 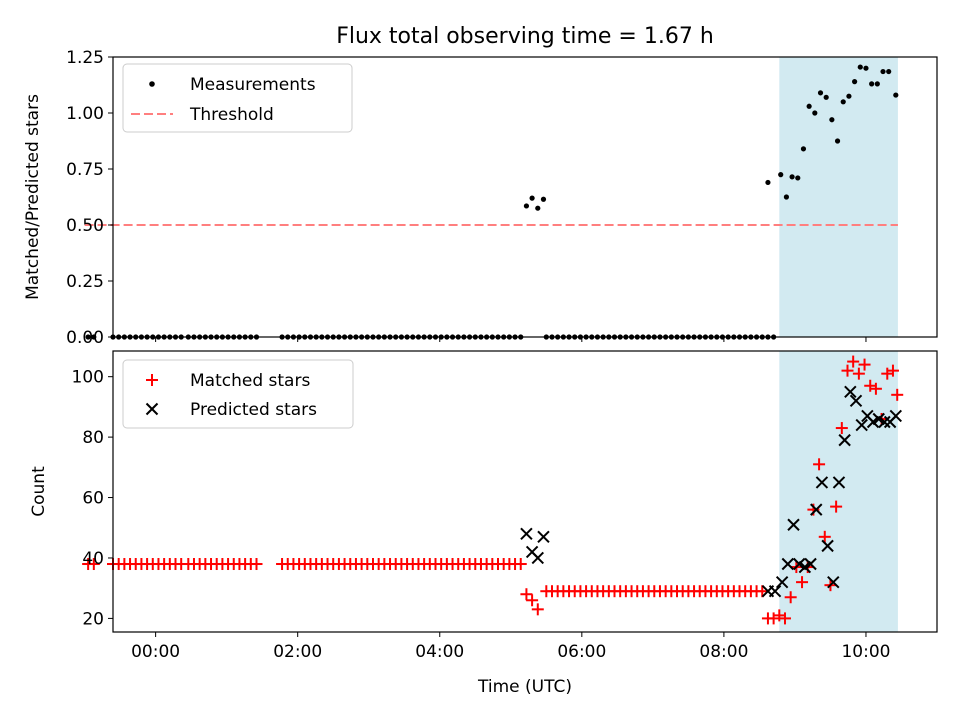 I want to click on count-y-tick-label: 20, so click(x=93, y=619).